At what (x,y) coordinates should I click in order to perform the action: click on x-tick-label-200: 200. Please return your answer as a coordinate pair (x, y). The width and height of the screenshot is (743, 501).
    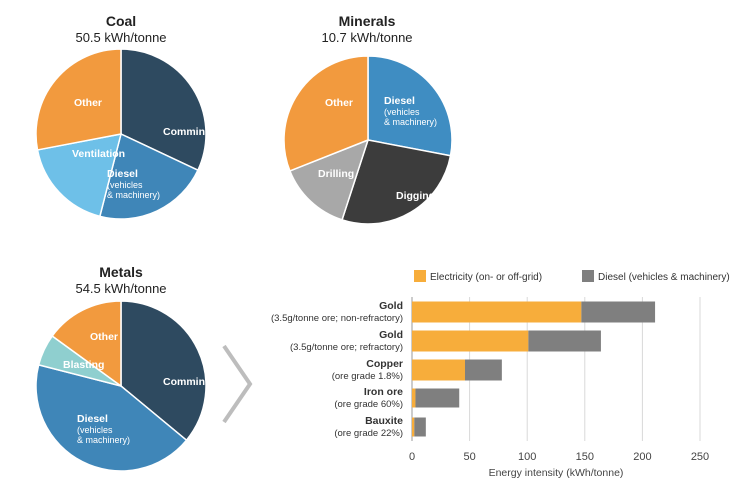
    Looking at the image, I should click on (642, 457).